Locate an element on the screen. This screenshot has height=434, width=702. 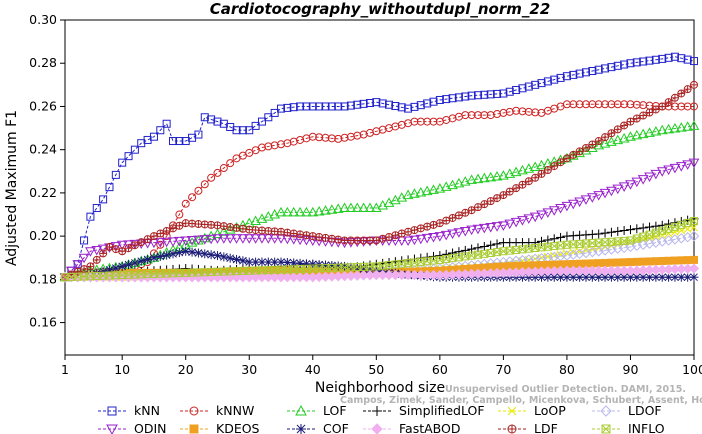
legend-item-knnw: kNNW is located at coordinates (217, 410).